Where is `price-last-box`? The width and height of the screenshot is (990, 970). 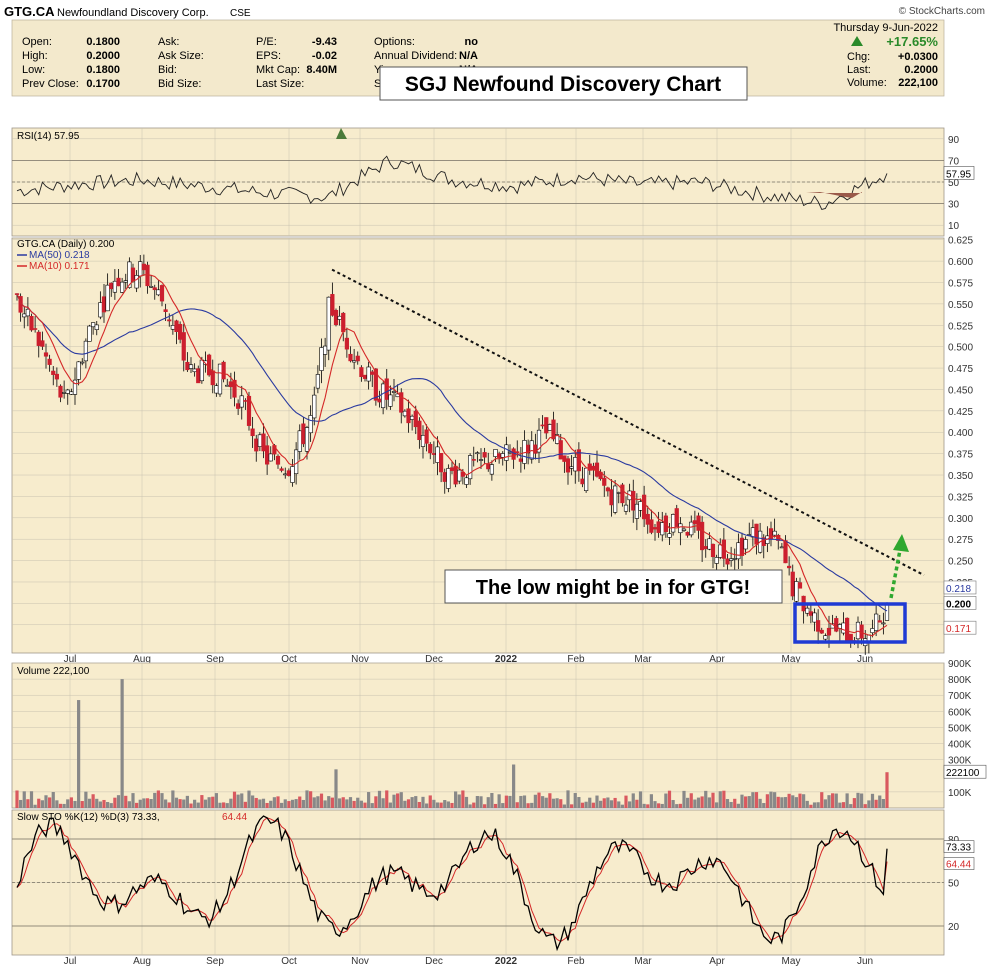
price-last-box is located at coordinates (960, 587).